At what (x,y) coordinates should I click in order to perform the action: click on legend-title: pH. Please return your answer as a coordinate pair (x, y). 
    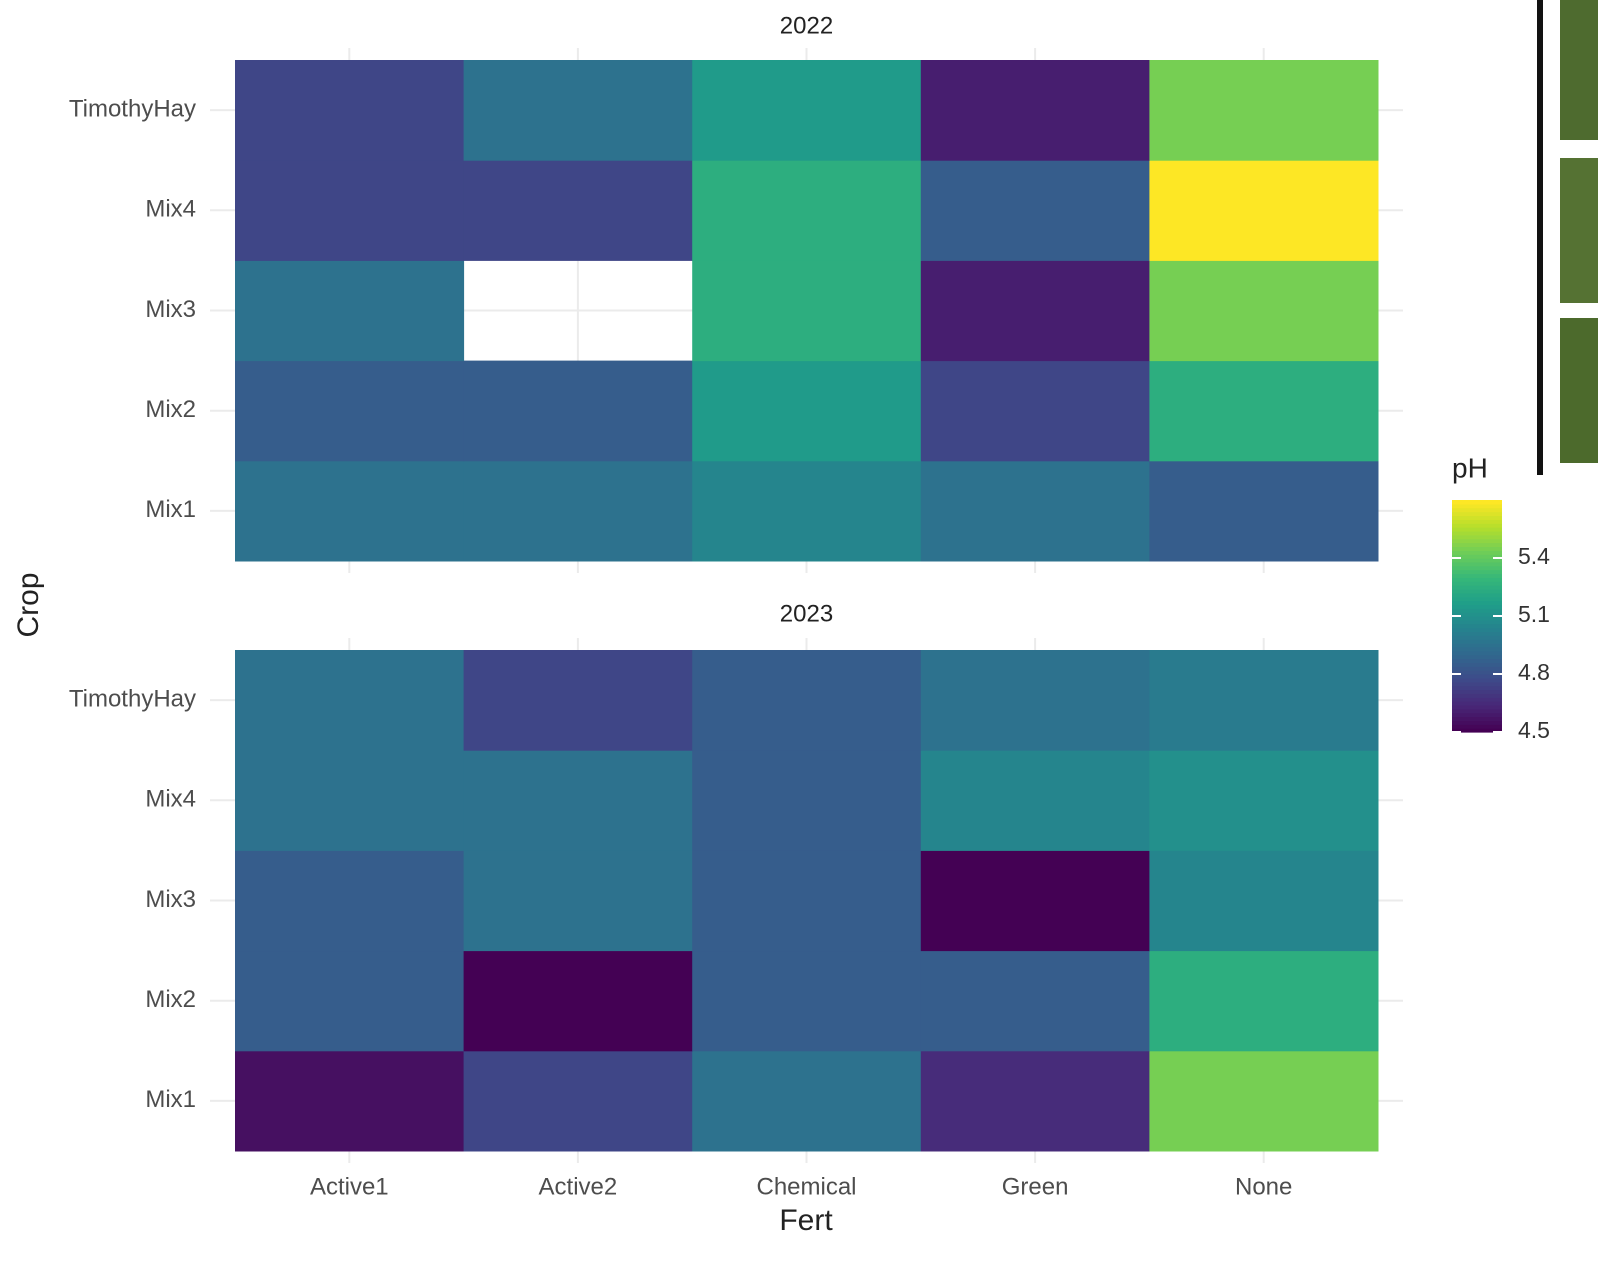
    Looking at the image, I should click on (1470, 467).